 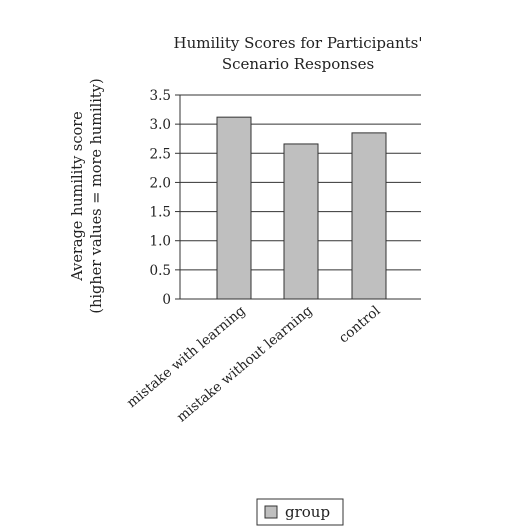 What do you see at coordinates (97, 195) in the screenshot?
I see `y-axis-label-line-2: (higher values = more humility)` at bounding box center [97, 195].